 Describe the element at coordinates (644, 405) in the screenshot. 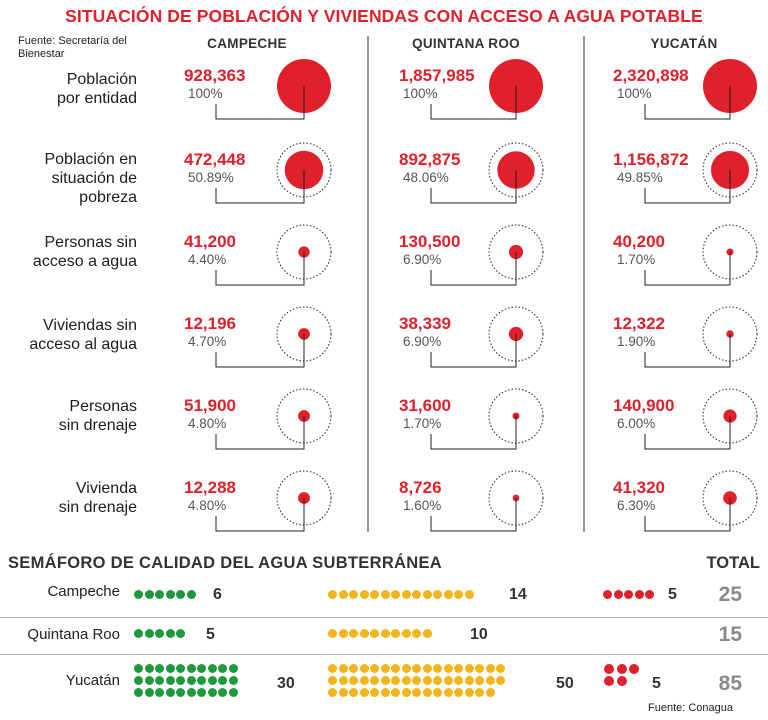

I see `value-yucatan: 140,900` at that location.